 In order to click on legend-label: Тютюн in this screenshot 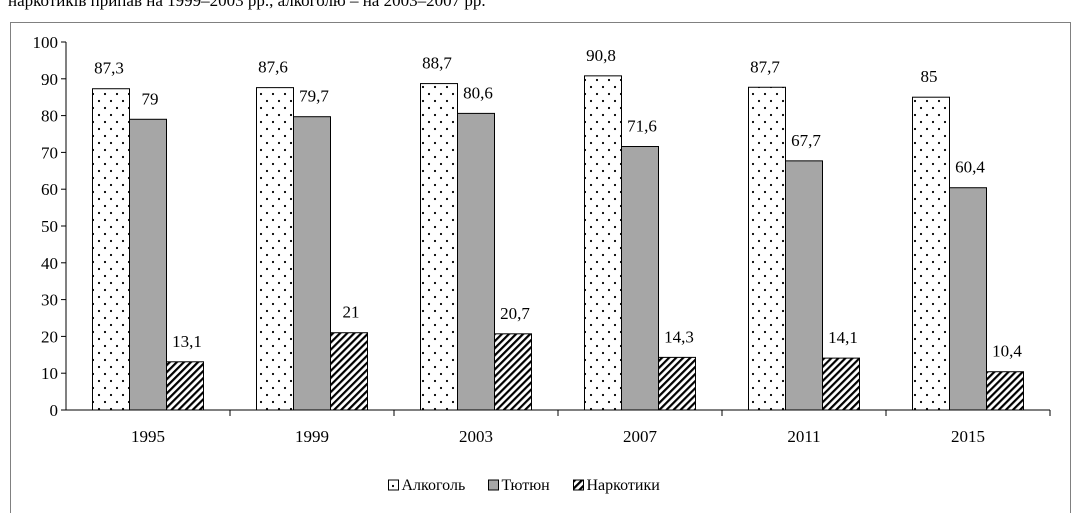, I will do `click(526, 485)`.